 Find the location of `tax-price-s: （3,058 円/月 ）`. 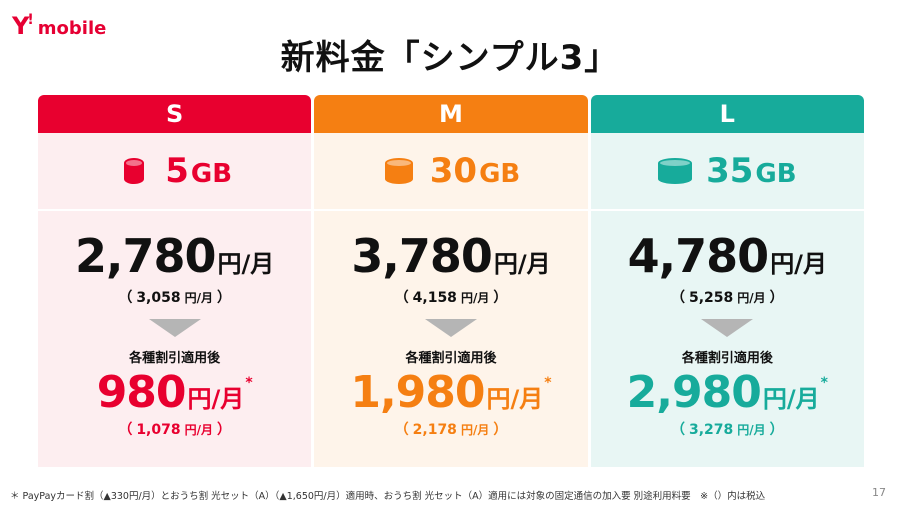

tax-price-s: （3,058 円/月 ） is located at coordinates (174, 298).